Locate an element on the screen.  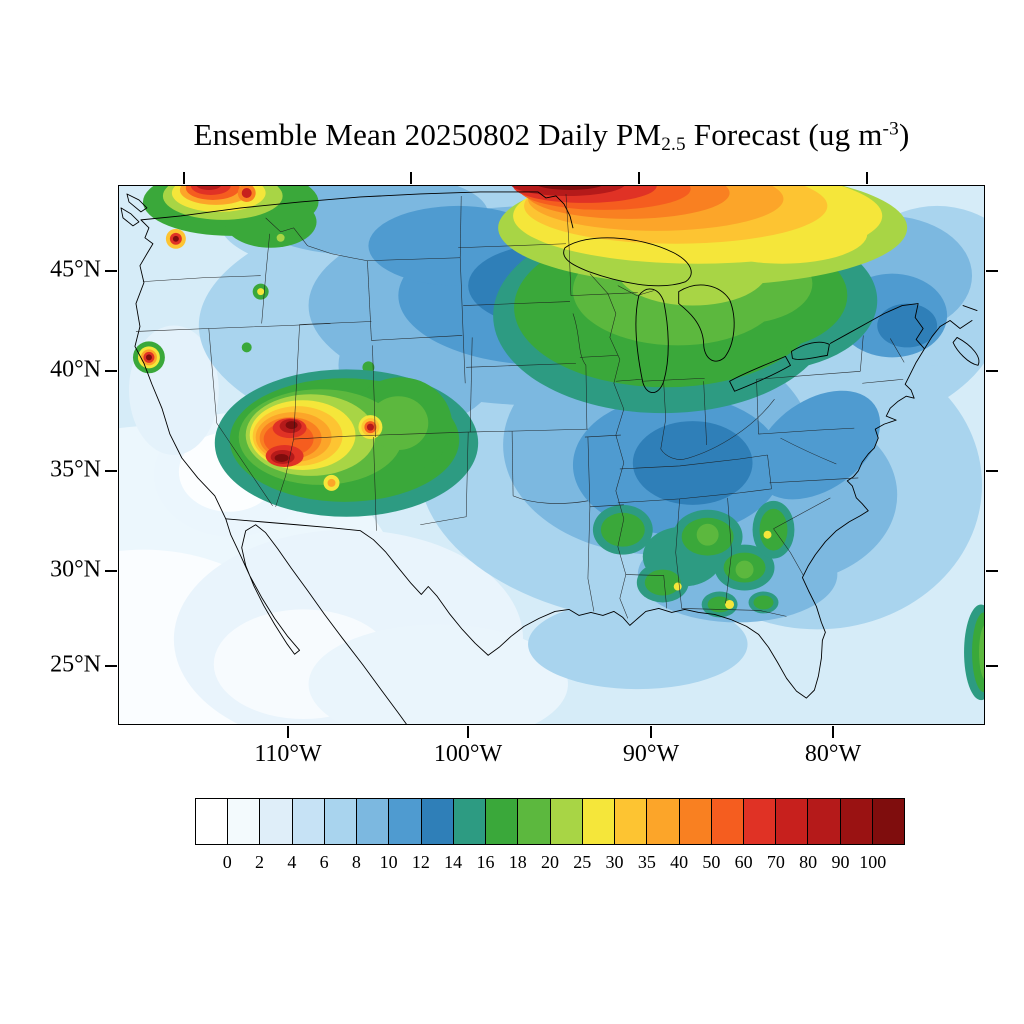
great-lakes-outlines is located at coordinates (696, 315).